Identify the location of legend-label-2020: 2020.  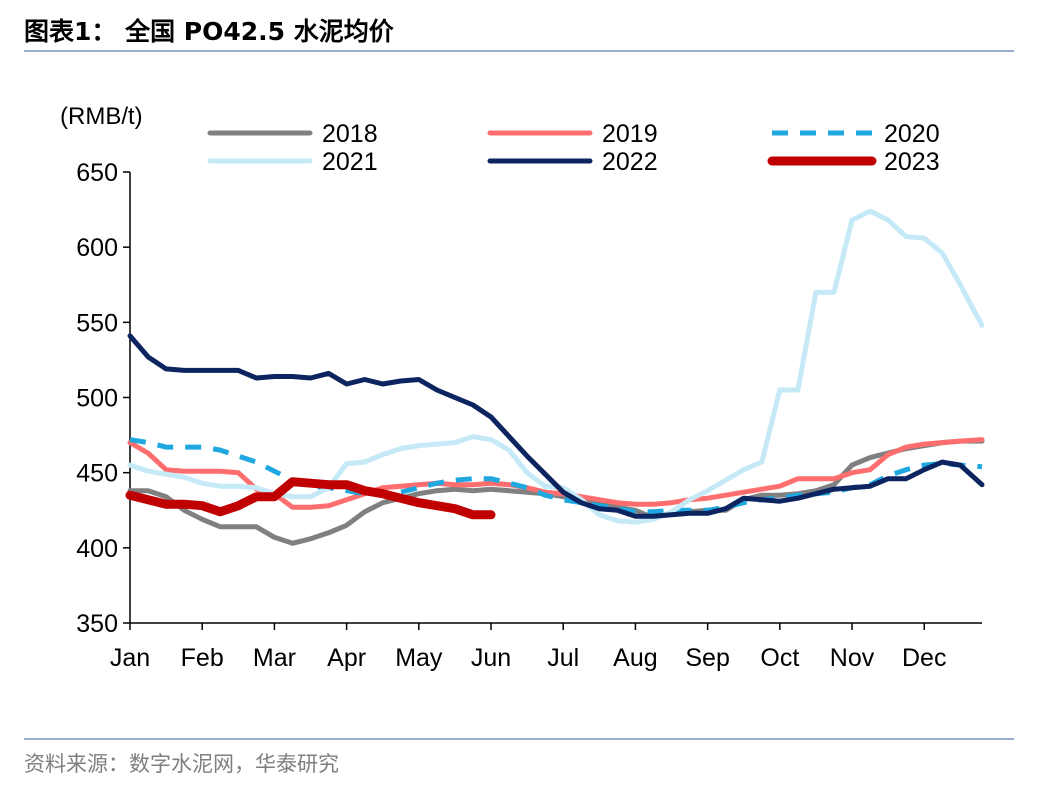
(912, 134).